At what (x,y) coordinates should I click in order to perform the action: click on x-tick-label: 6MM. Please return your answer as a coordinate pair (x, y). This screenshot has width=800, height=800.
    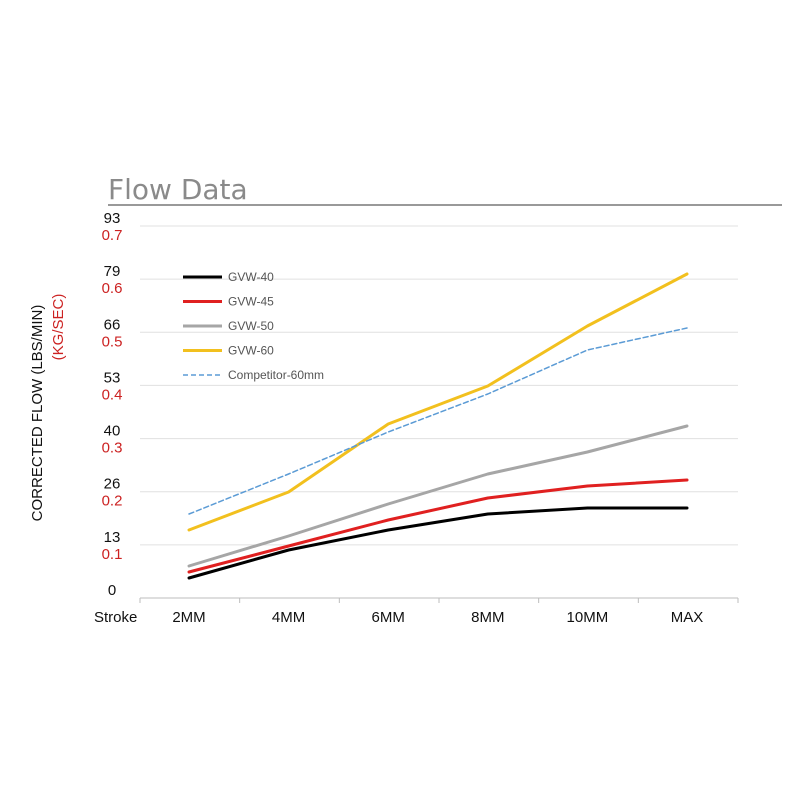
    Looking at the image, I should click on (388, 617).